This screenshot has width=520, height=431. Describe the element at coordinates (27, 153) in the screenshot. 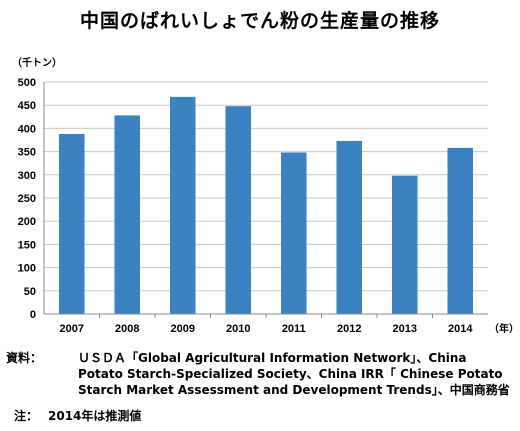

I see `y-tick-label: 350` at that location.